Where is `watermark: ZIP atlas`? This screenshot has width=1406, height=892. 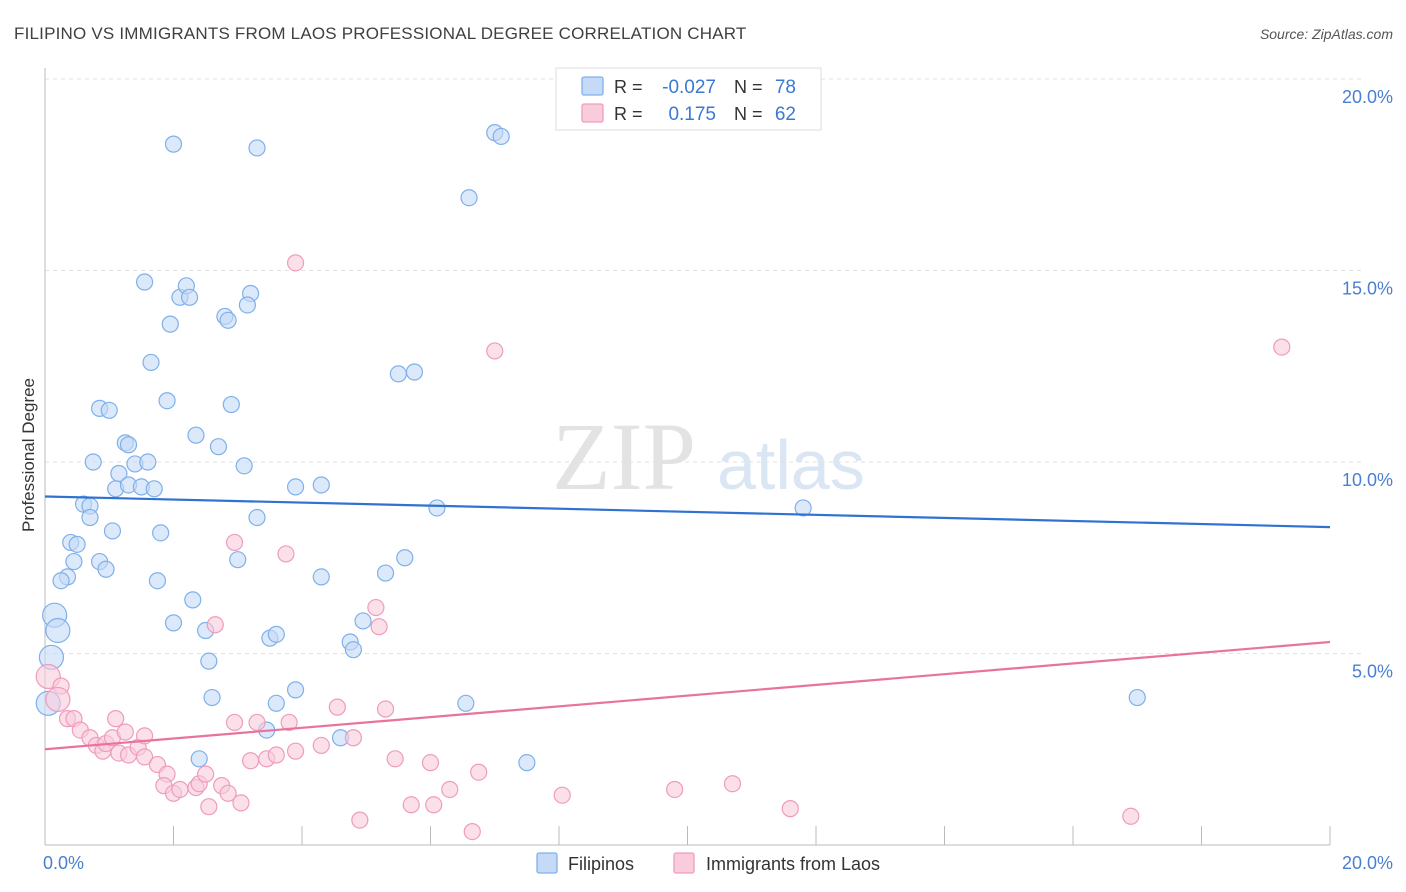 watermark: ZIP atlas is located at coordinates (708, 456).